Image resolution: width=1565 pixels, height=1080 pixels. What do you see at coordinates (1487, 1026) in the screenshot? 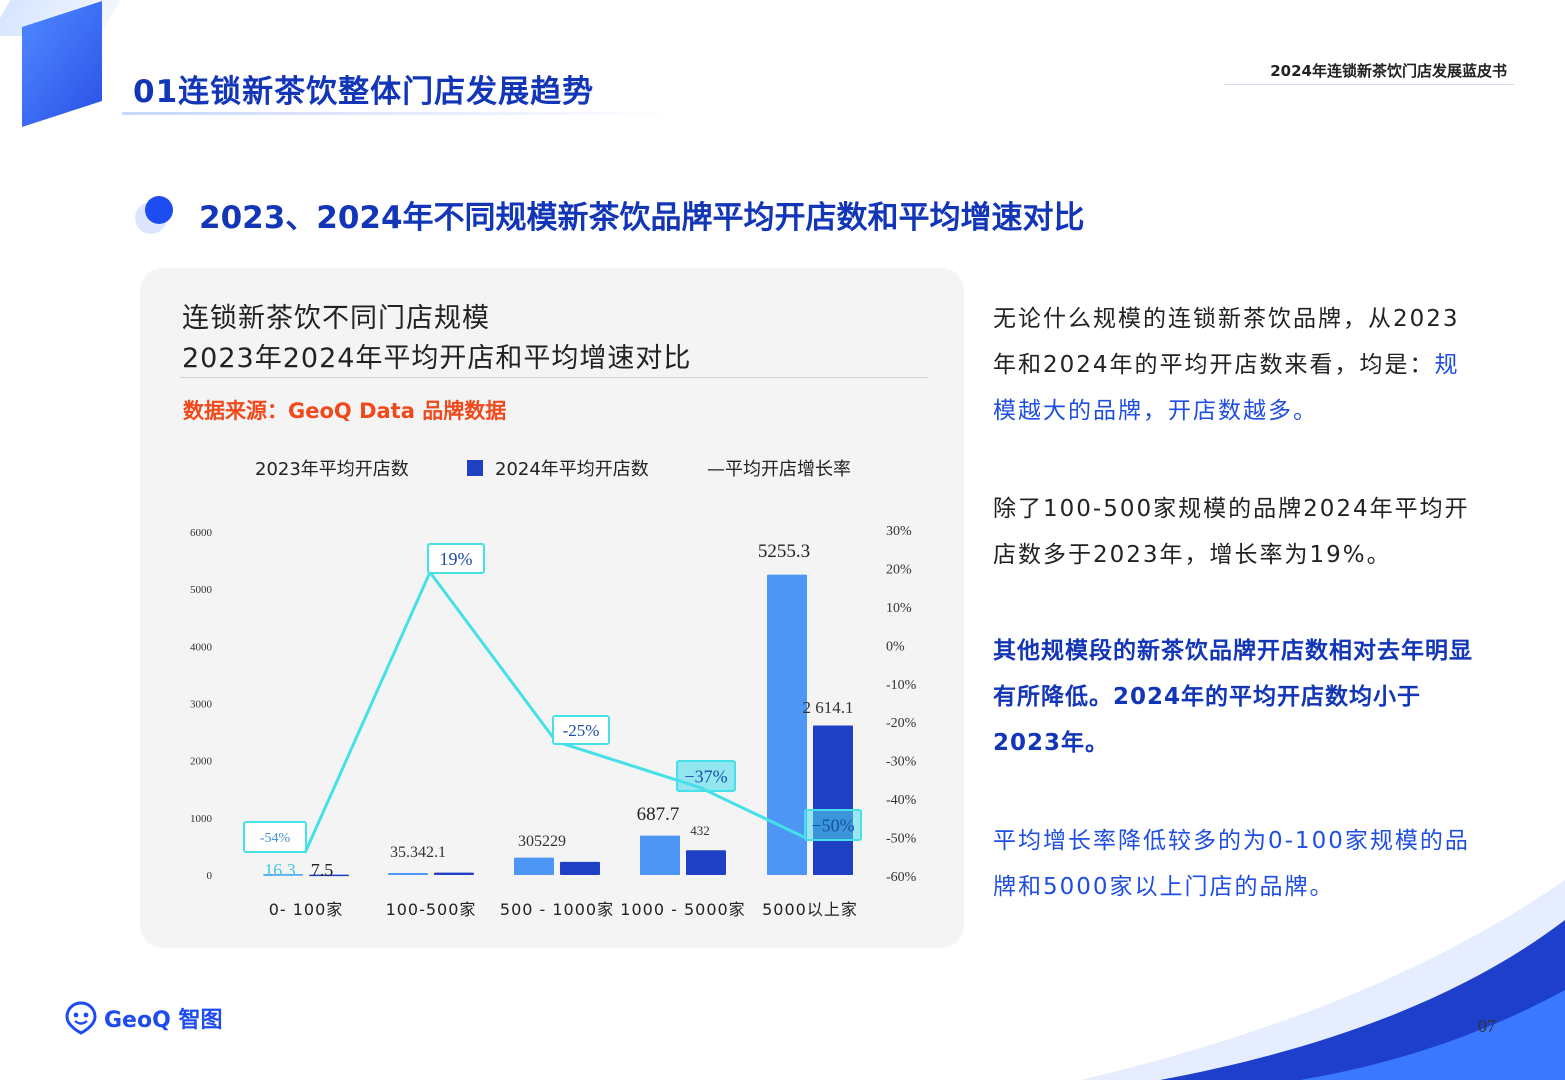
I see `page-number: 07` at bounding box center [1487, 1026].